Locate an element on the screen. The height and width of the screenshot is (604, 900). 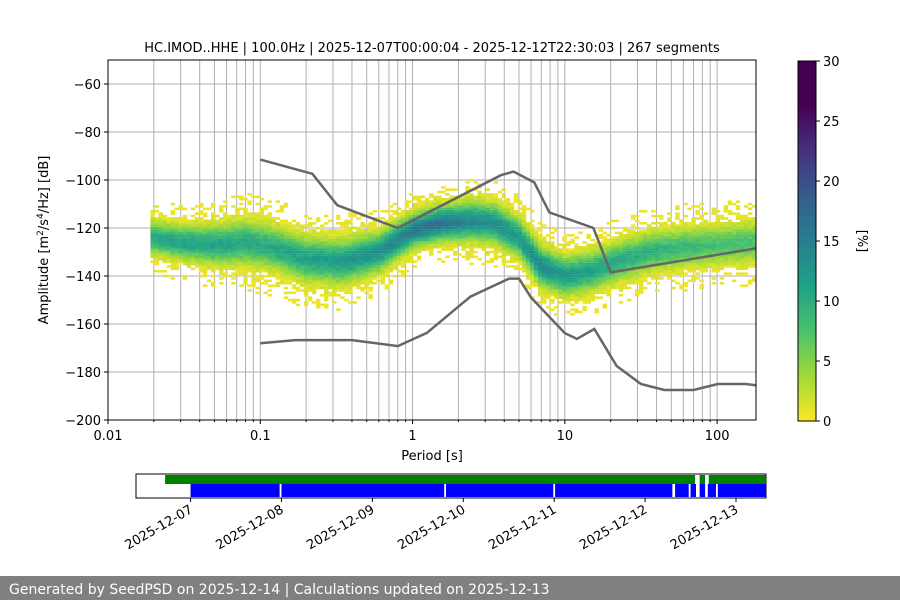
y-tick-label: −80 is located at coordinates (87, 133).